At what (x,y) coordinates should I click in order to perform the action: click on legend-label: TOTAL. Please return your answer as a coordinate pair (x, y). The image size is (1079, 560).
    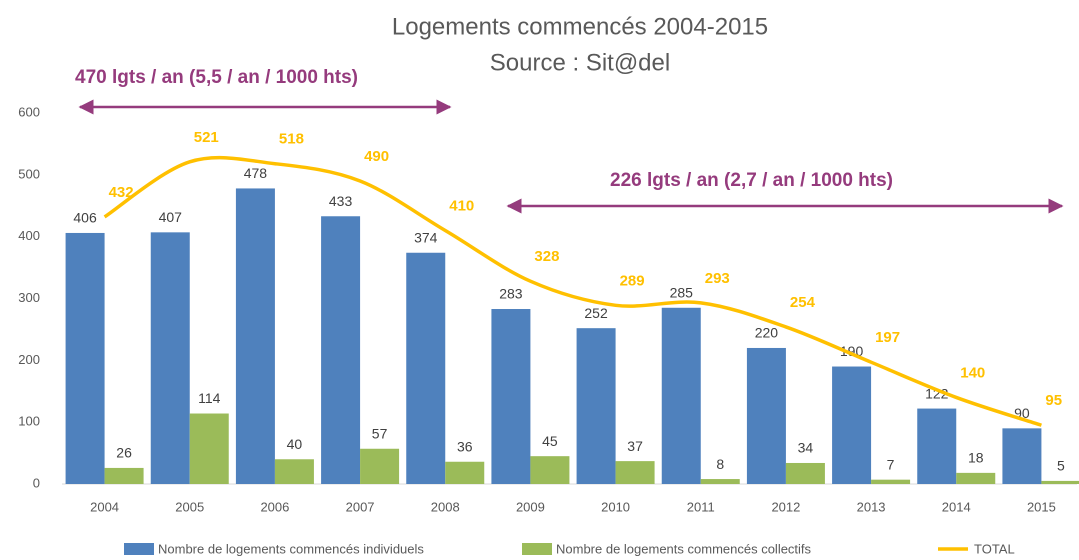
    Looking at the image, I should click on (994, 548).